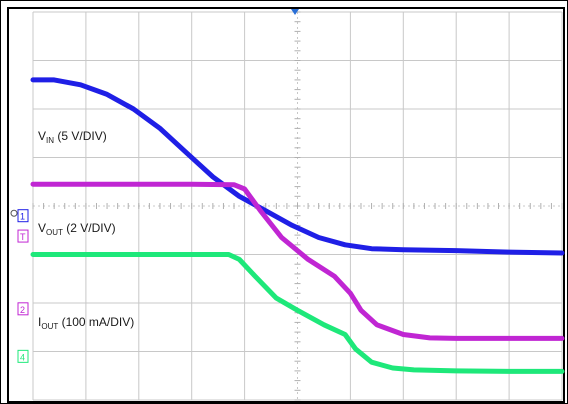 The width and height of the screenshot is (568, 404). What do you see at coordinates (19, 286) in the screenshot?
I see `channel-markers: 1 T 2 4` at bounding box center [19, 286].